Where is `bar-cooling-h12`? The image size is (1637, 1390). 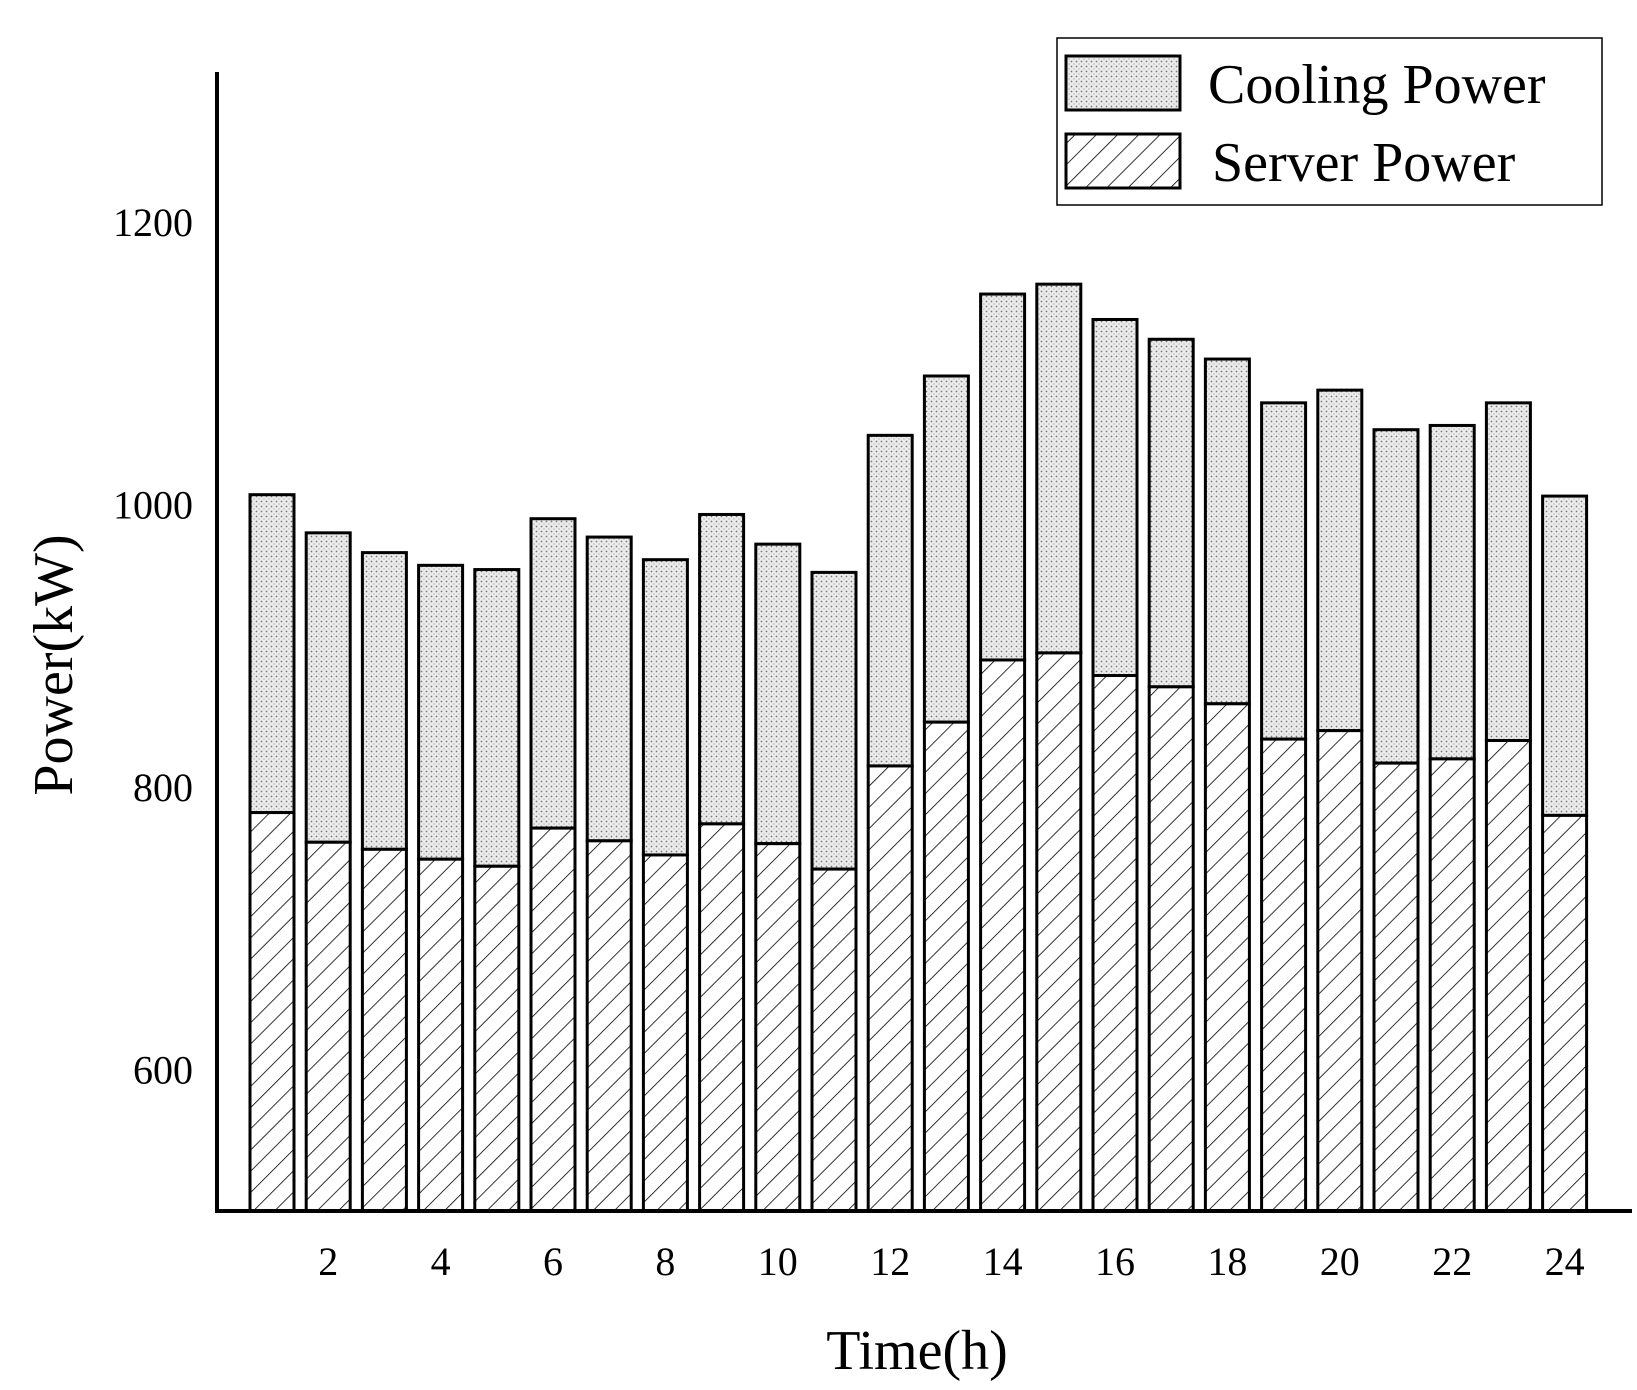
bar-cooling-h12 is located at coordinates (890, 600).